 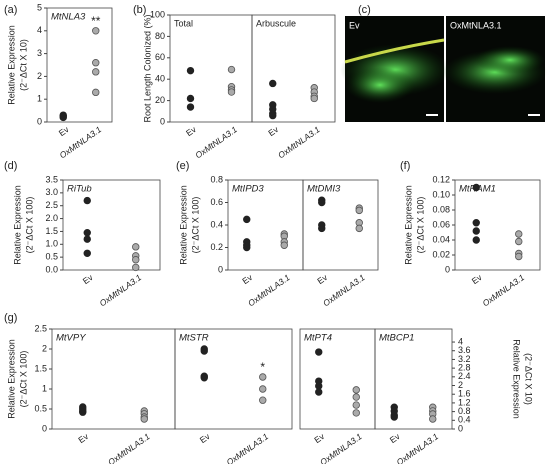 I want to click on group-title: MtIPD3, so click(x=248, y=189).